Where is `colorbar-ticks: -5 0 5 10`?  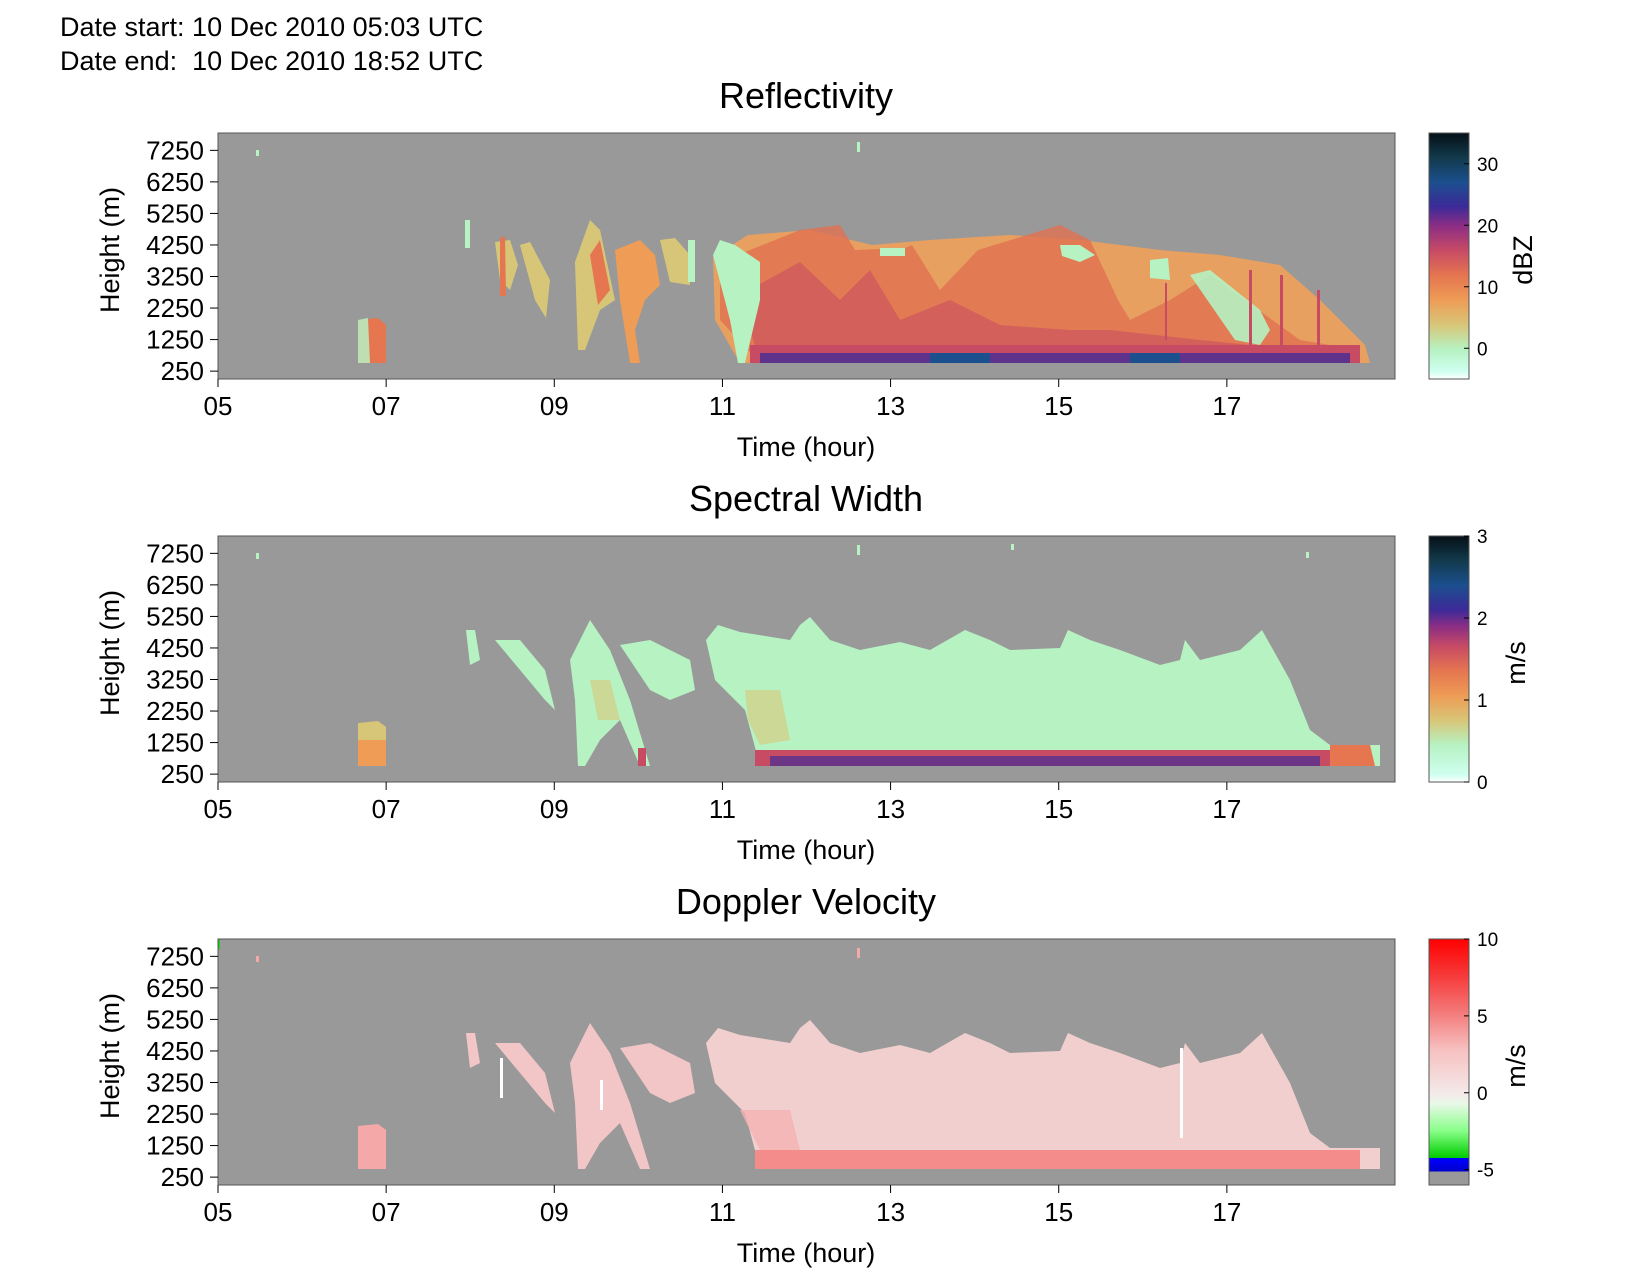
colorbar-ticks: -5 0 5 10 is located at coordinates (1481, 1056).